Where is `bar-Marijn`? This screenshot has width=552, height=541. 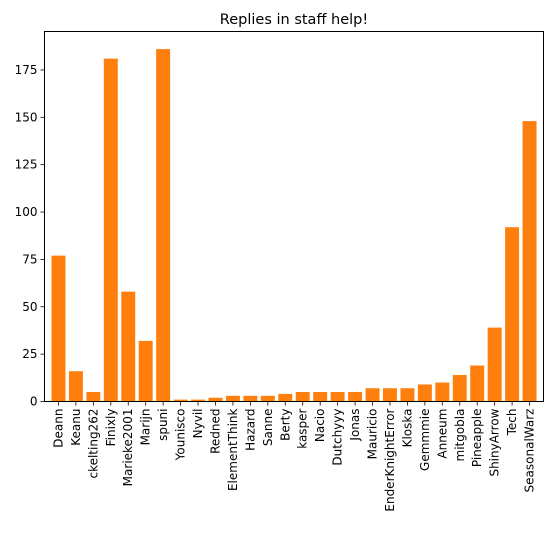
bar-Marijn is located at coordinates (145, 371).